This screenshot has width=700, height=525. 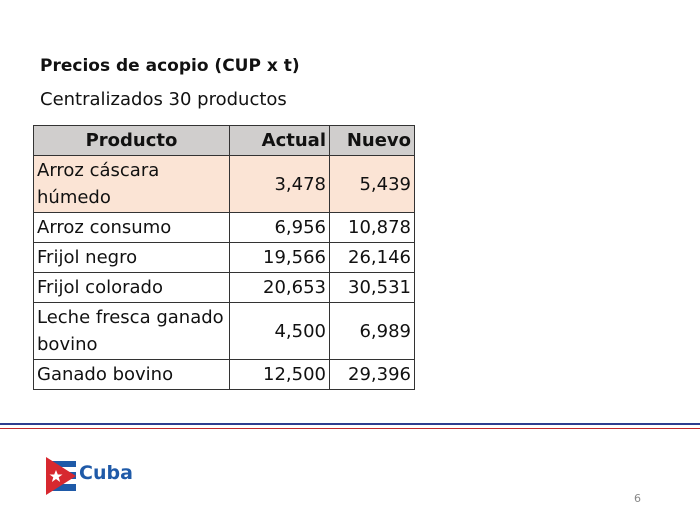 What do you see at coordinates (131, 287) in the screenshot?
I see `table-cell: Frijol colorado` at bounding box center [131, 287].